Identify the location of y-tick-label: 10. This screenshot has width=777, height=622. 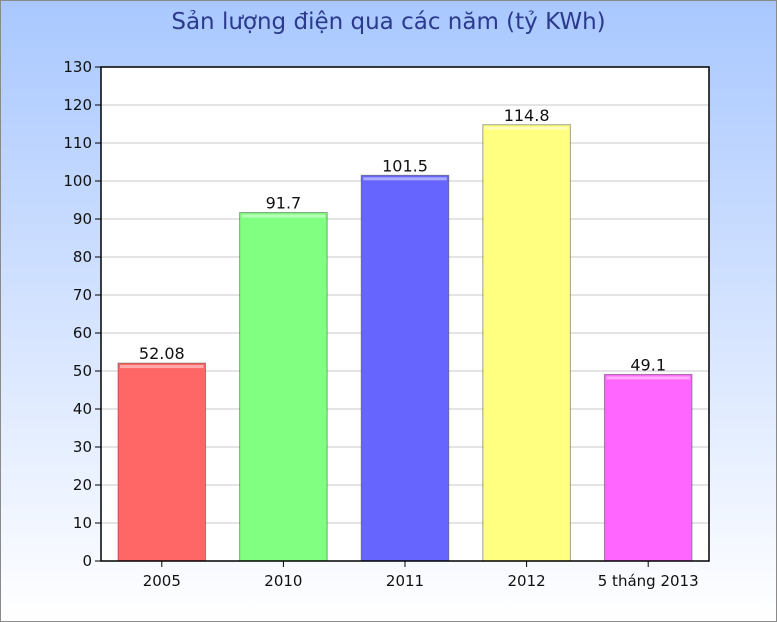
(82, 523).